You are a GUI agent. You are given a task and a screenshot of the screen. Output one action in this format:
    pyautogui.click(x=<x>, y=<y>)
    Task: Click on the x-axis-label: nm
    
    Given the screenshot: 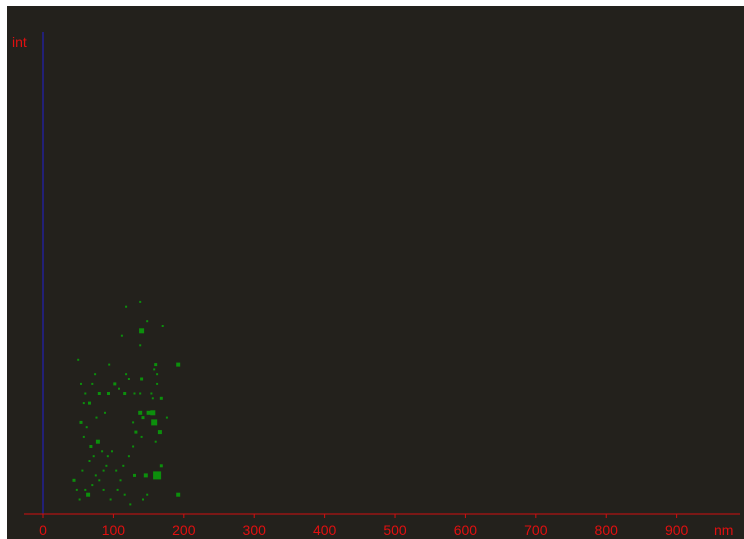 What is the action you would take?
    pyautogui.click(x=723, y=530)
    